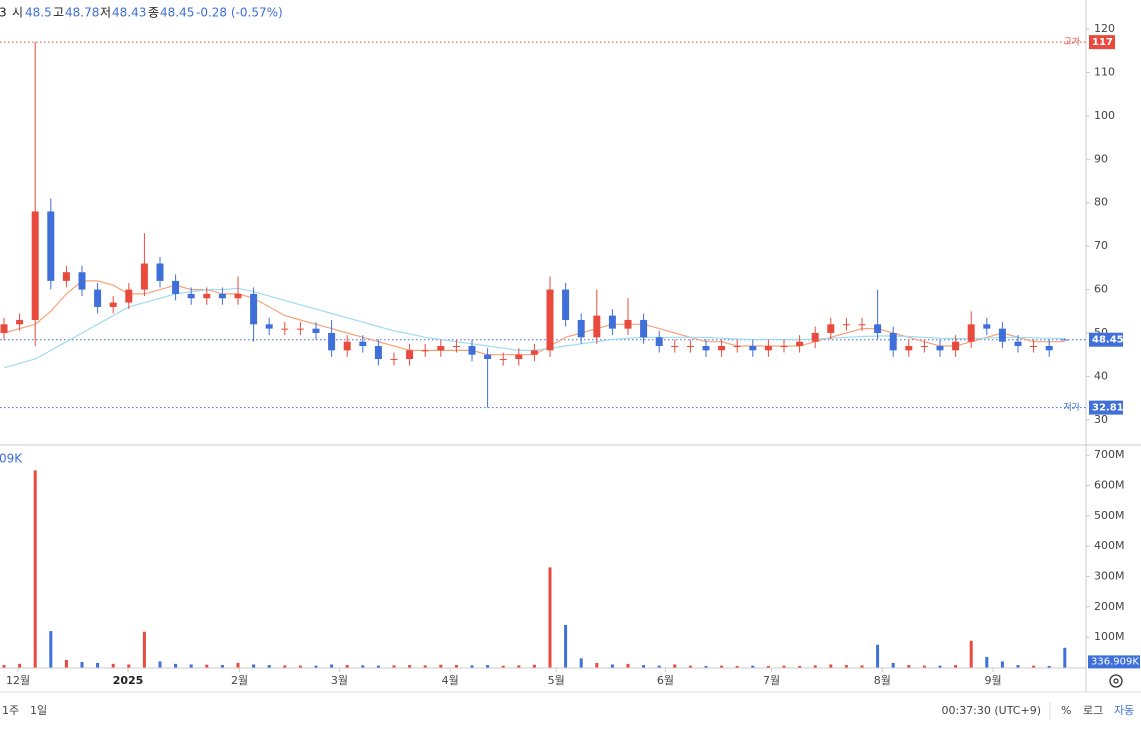  What do you see at coordinates (1109, 515) in the screenshot?
I see `y2-tick-label: 500M` at bounding box center [1109, 515].